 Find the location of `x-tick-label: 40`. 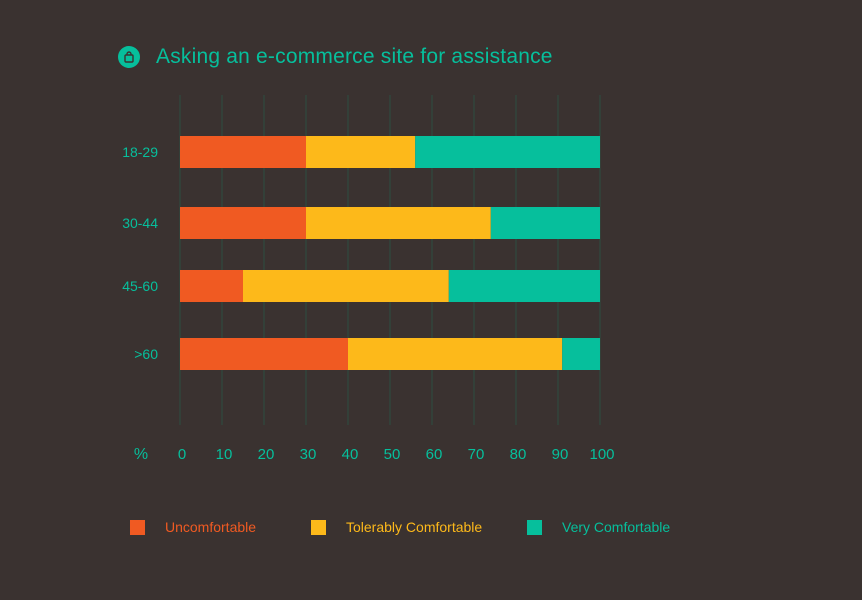

x-tick-label: 40 is located at coordinates (350, 454).